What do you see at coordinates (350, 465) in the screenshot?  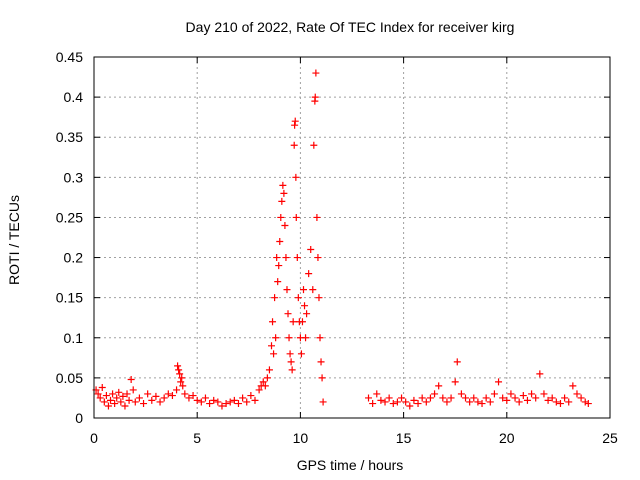 I see `x-axis-label: GPS time / hours` at bounding box center [350, 465].